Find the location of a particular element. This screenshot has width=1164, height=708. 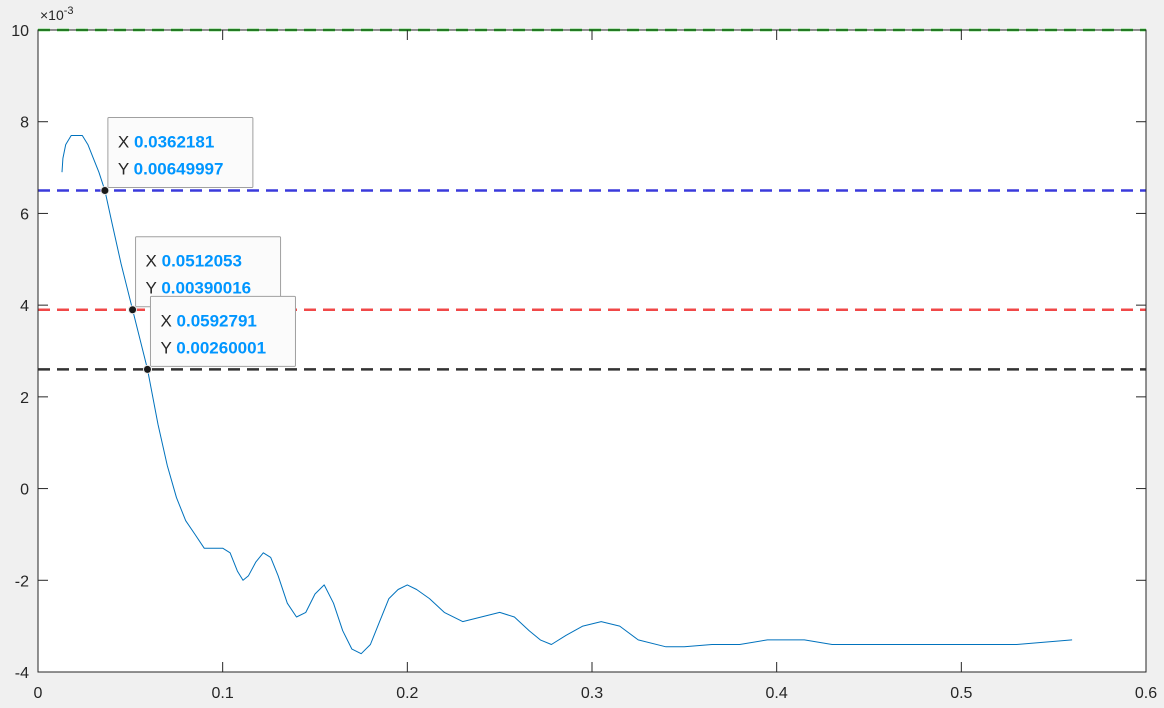

datatip-y-text: Y 0.00649997 is located at coordinates (171, 169).